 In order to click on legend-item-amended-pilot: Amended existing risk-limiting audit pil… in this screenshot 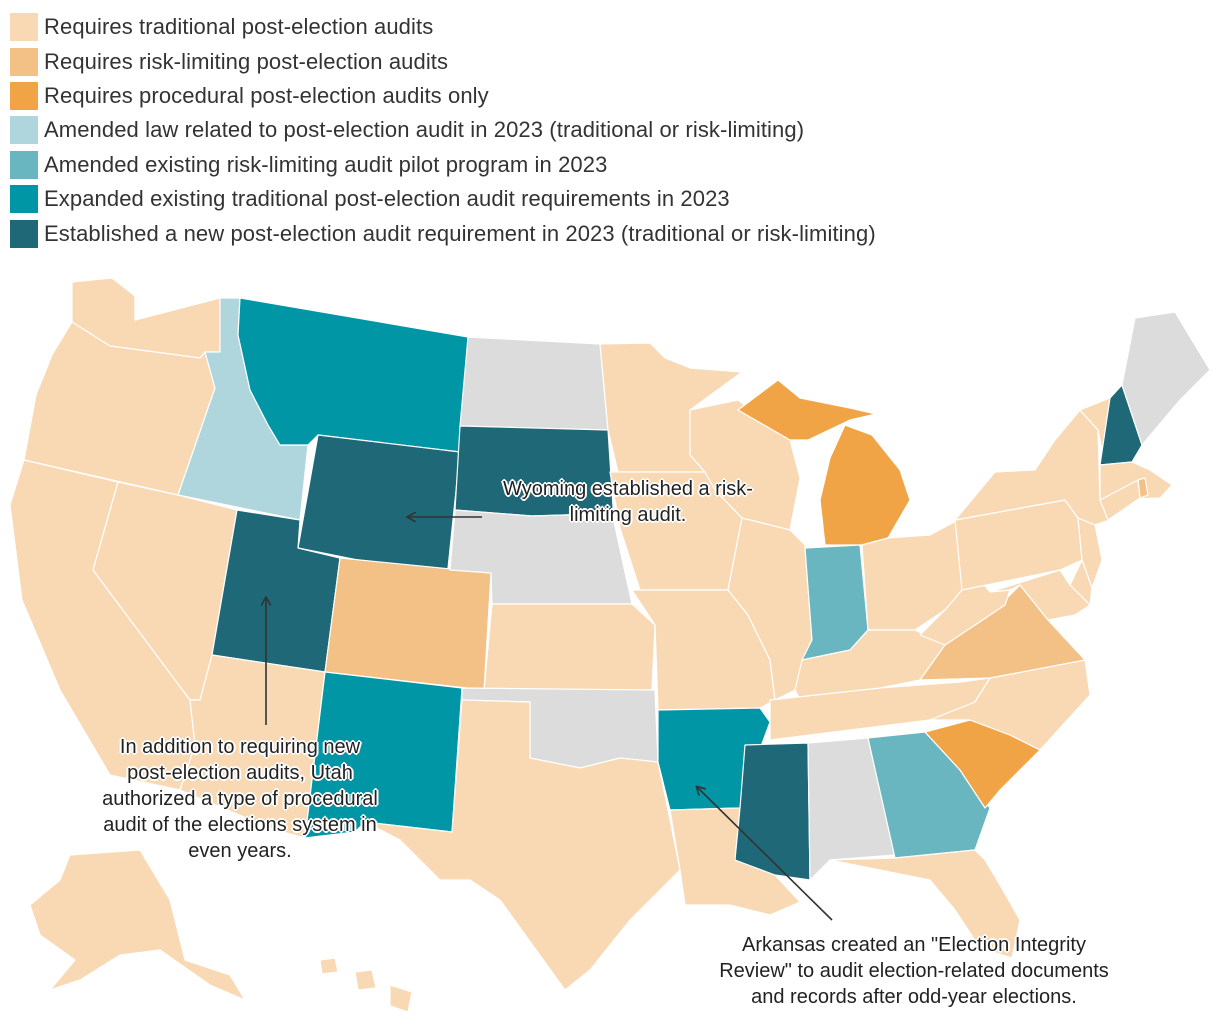, I will do `click(443, 165)`.